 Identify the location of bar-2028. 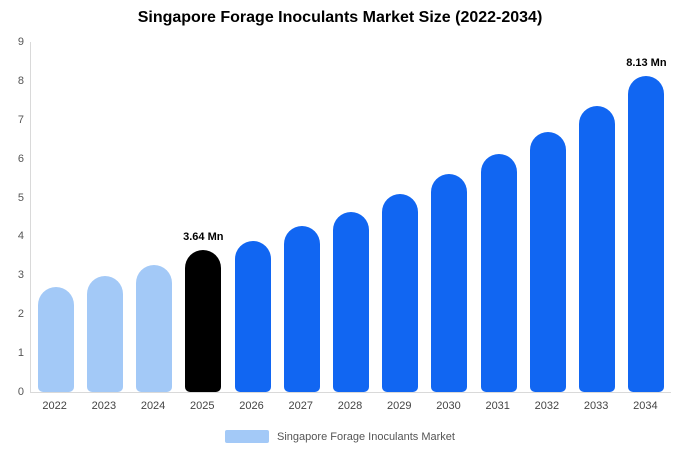
(351, 301).